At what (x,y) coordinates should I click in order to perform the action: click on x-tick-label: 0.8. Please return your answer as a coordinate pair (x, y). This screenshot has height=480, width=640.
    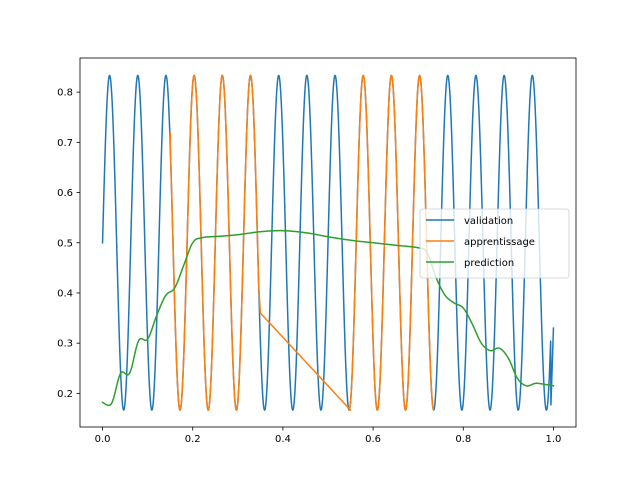
    Looking at the image, I should click on (463, 439).